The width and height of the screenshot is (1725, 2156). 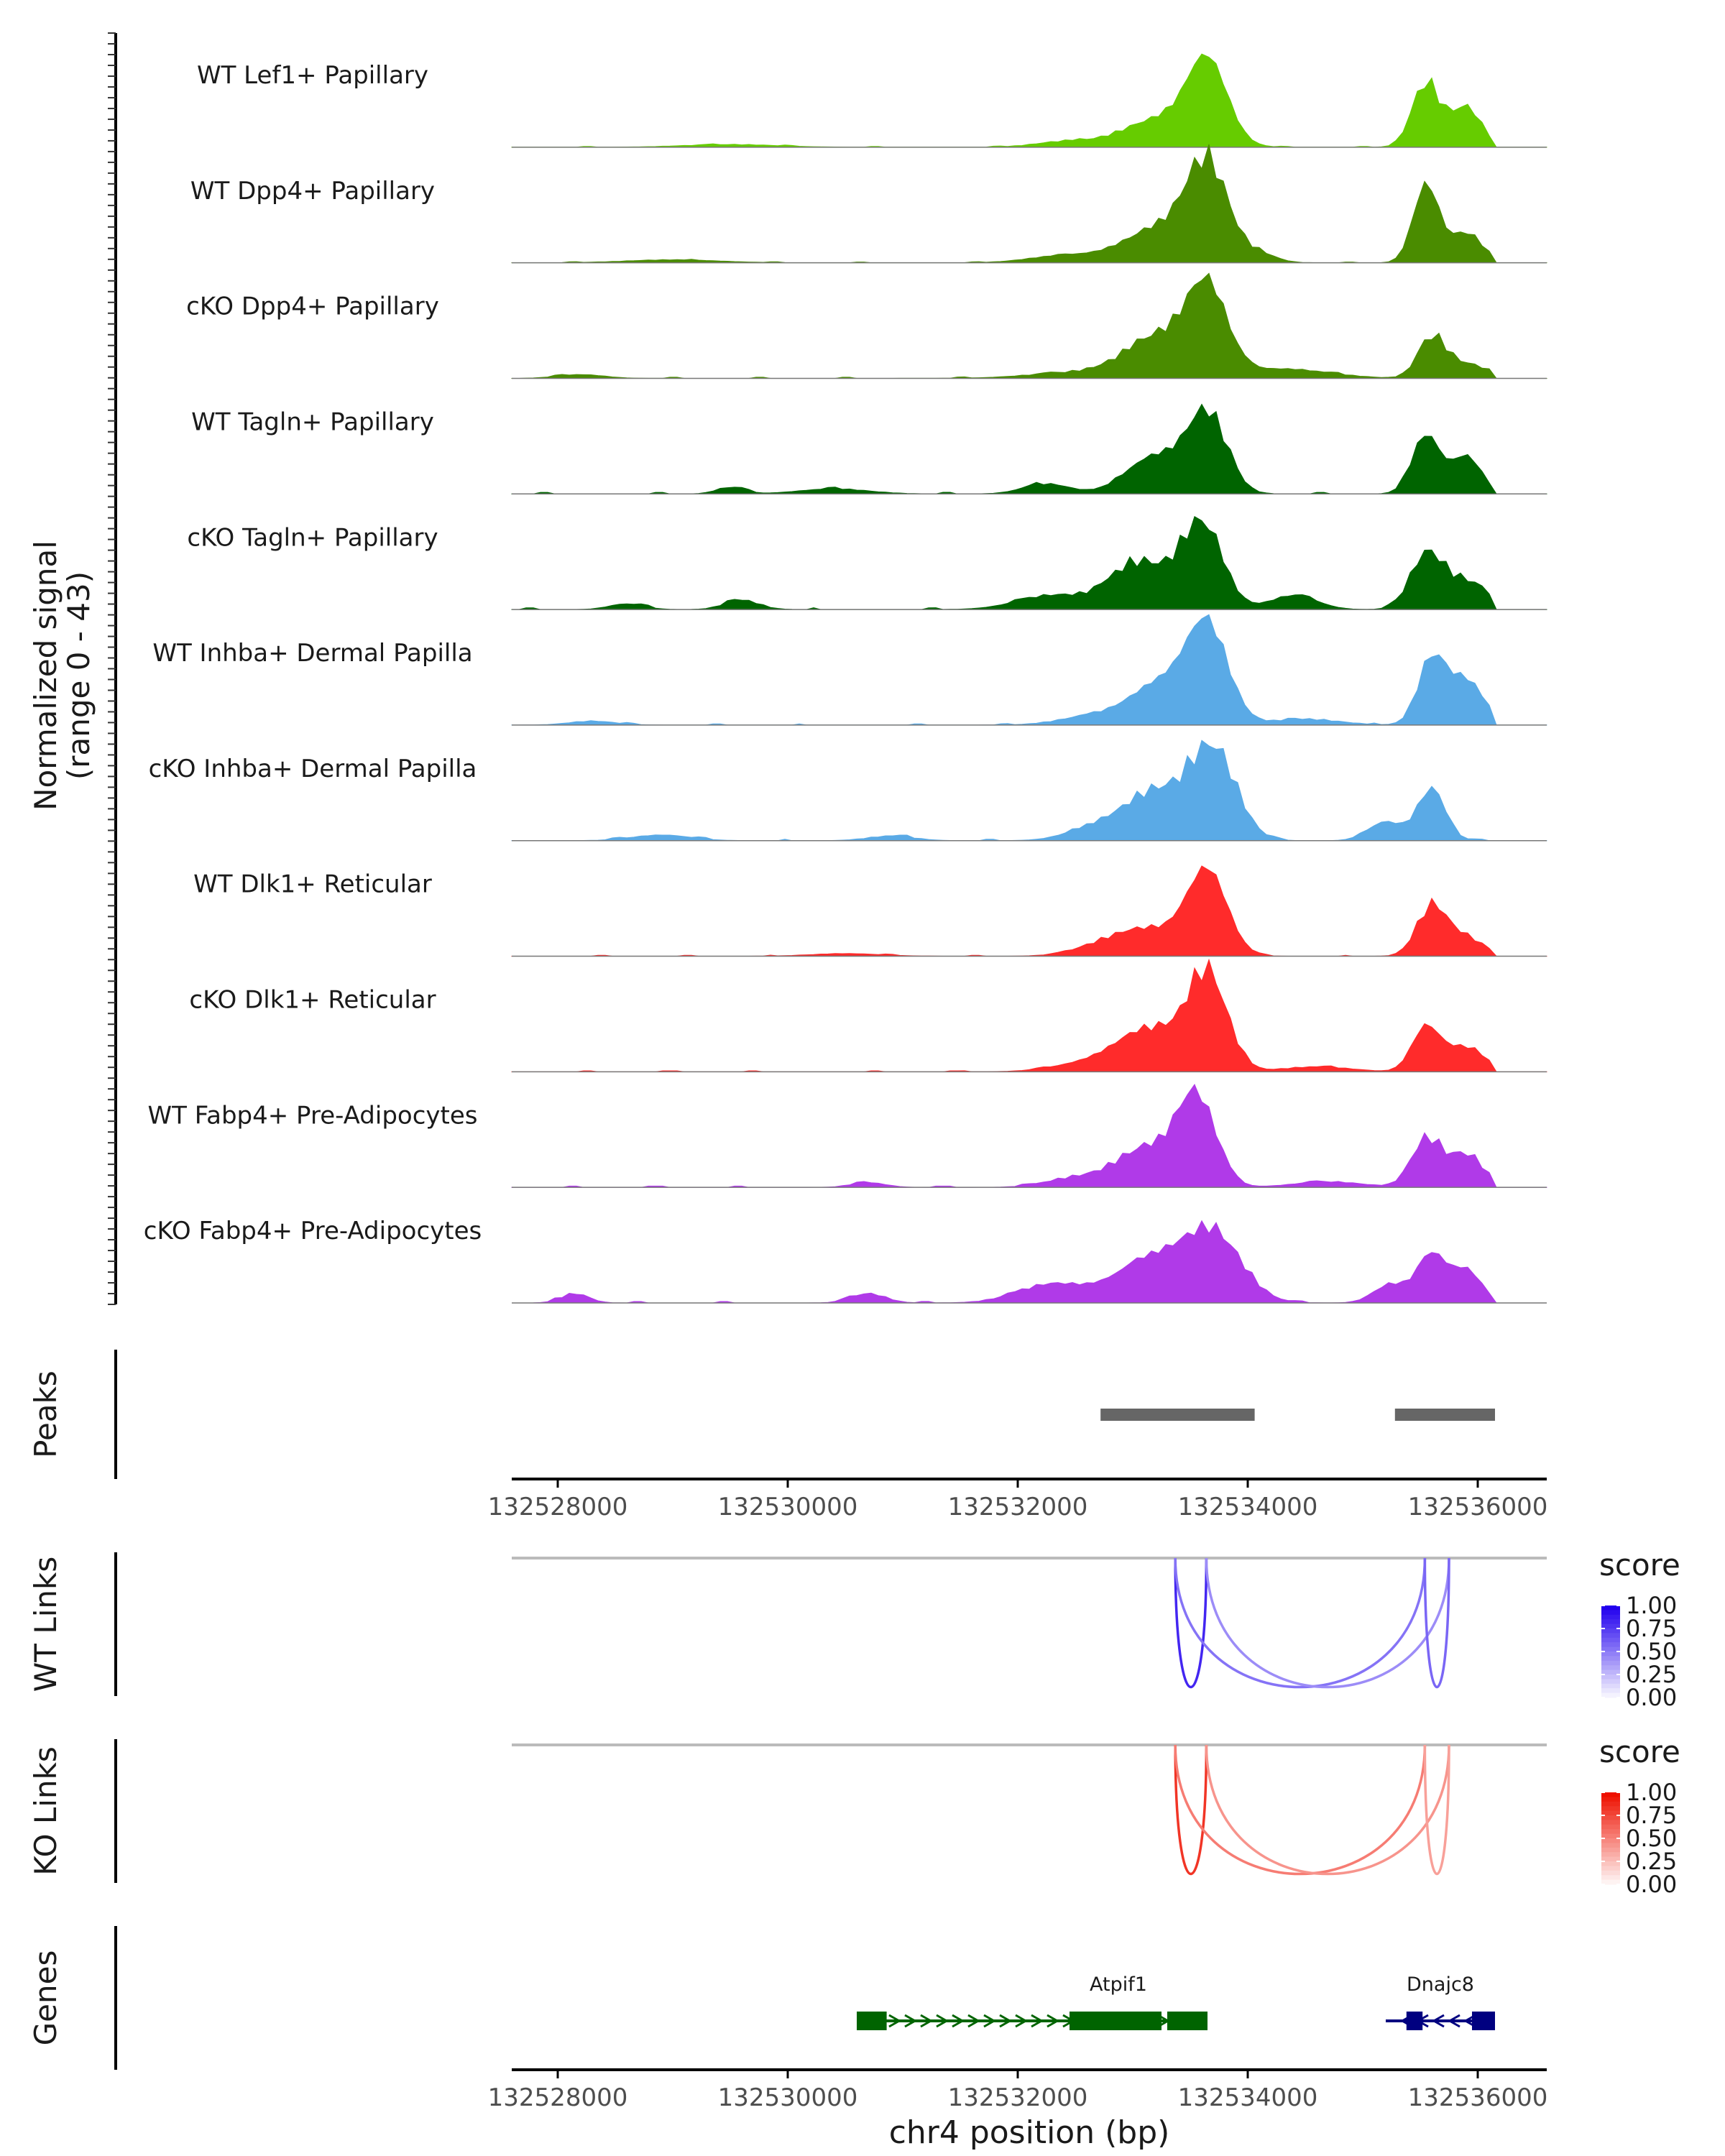 What do you see at coordinates (868, 204) in the screenshot?
I see `coverage-track: WT Dpp4+ Papillary` at bounding box center [868, 204].